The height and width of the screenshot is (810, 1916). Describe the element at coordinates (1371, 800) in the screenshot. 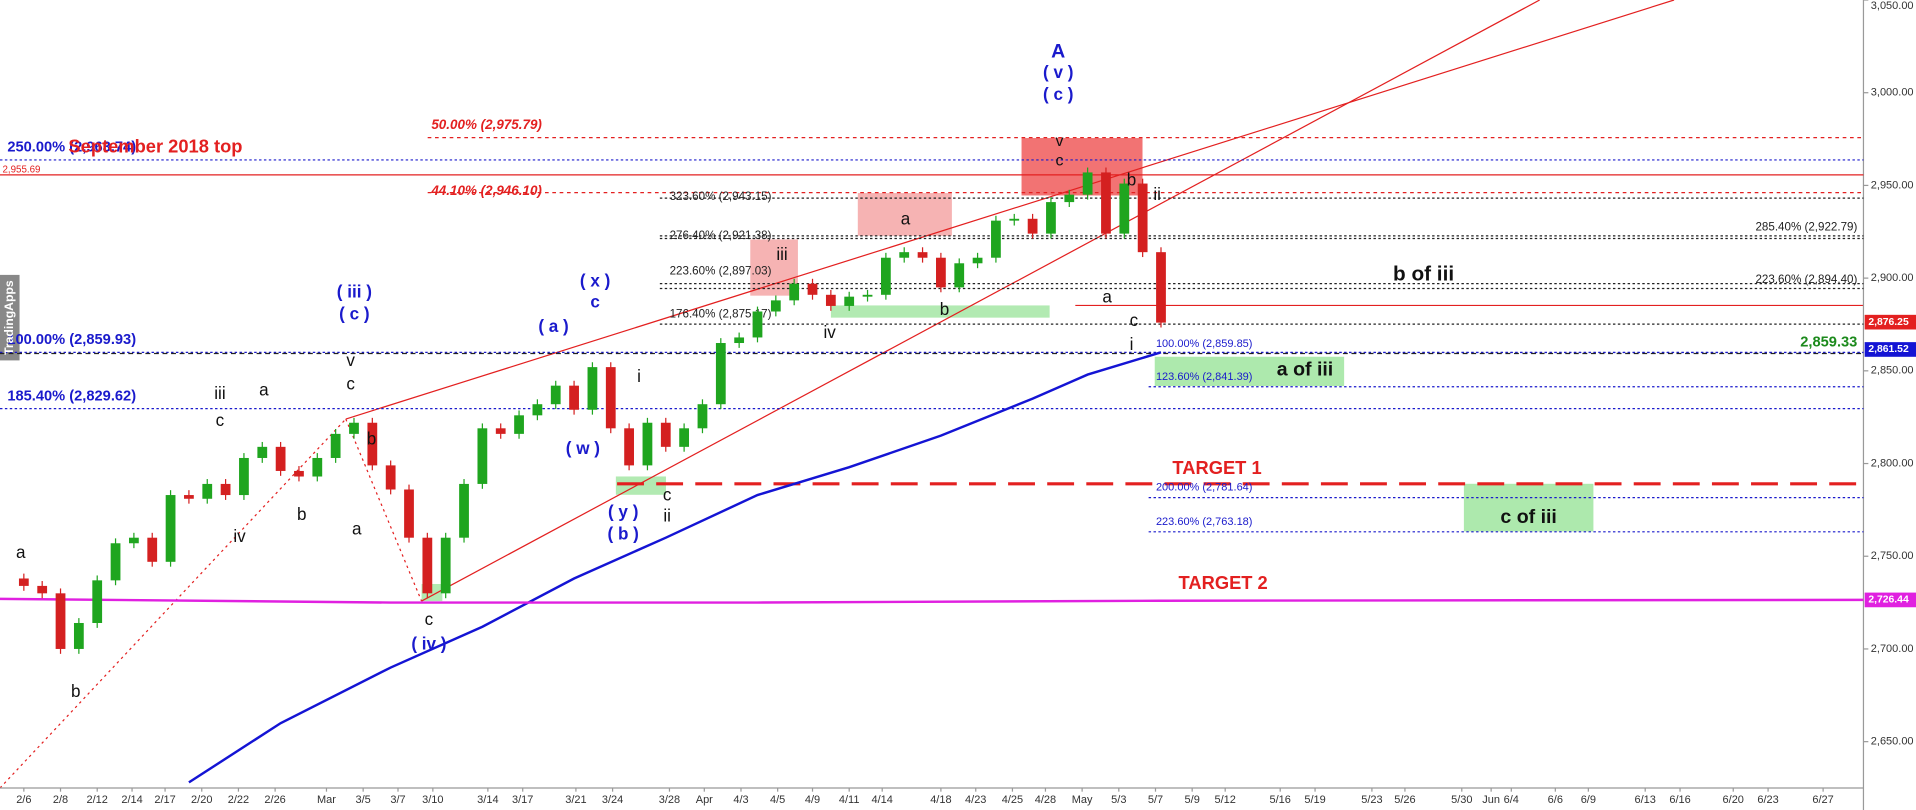

I see `x-tick-label: 5/23` at that location.